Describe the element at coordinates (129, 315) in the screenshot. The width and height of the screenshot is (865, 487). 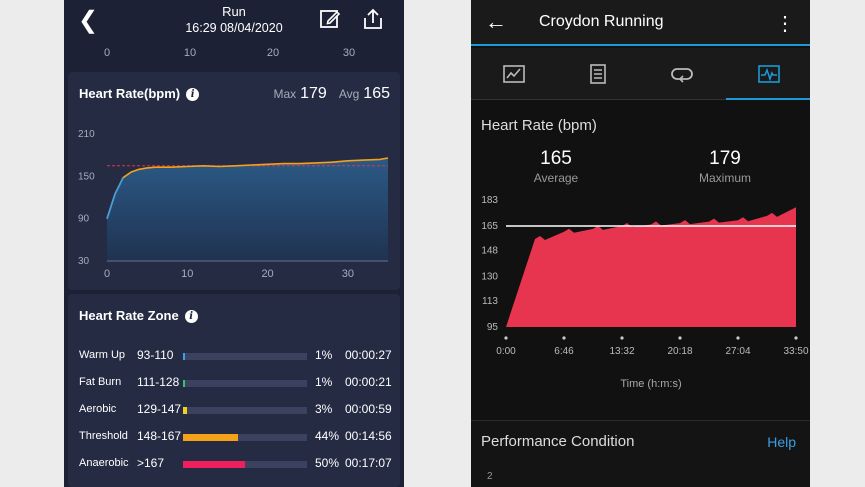
I see `heart-rate-zone-title-text: Heart Rate Zone` at that location.